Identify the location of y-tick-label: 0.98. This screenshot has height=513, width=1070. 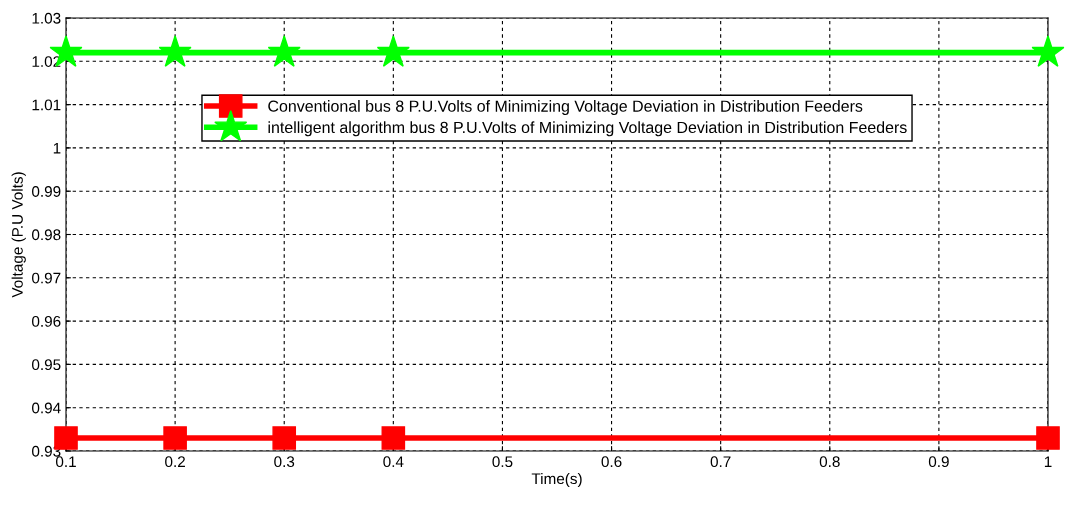
(46, 235).